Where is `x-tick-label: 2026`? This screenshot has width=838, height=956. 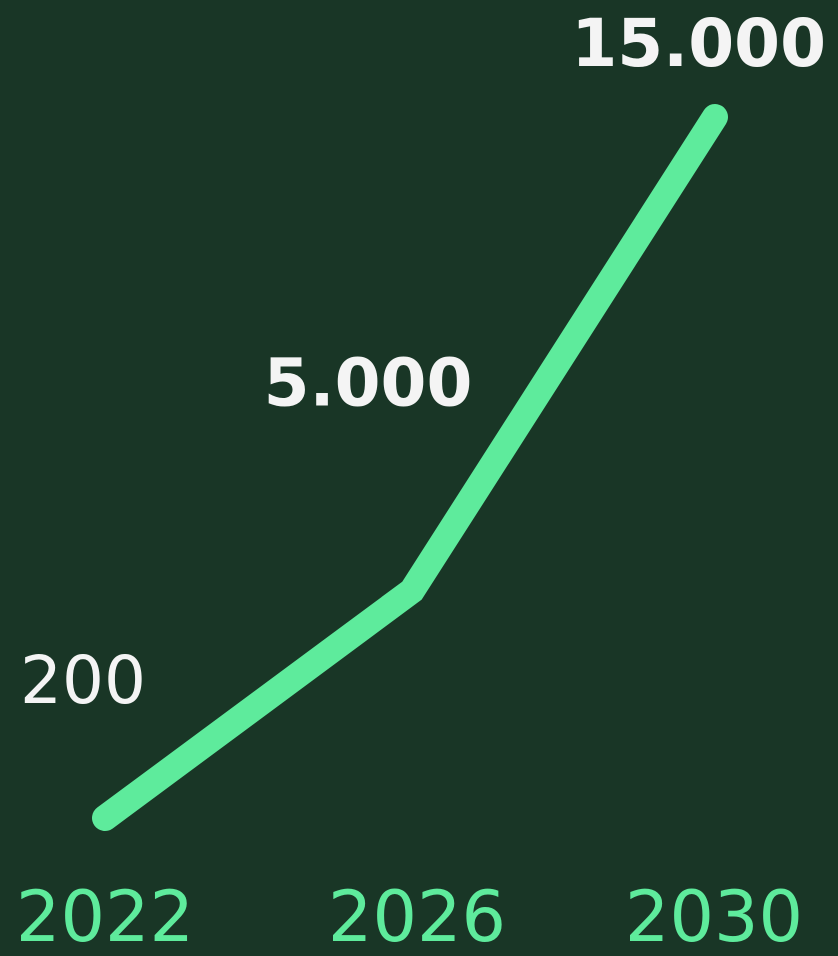
x-tick-label: 2026 is located at coordinates (417, 916).